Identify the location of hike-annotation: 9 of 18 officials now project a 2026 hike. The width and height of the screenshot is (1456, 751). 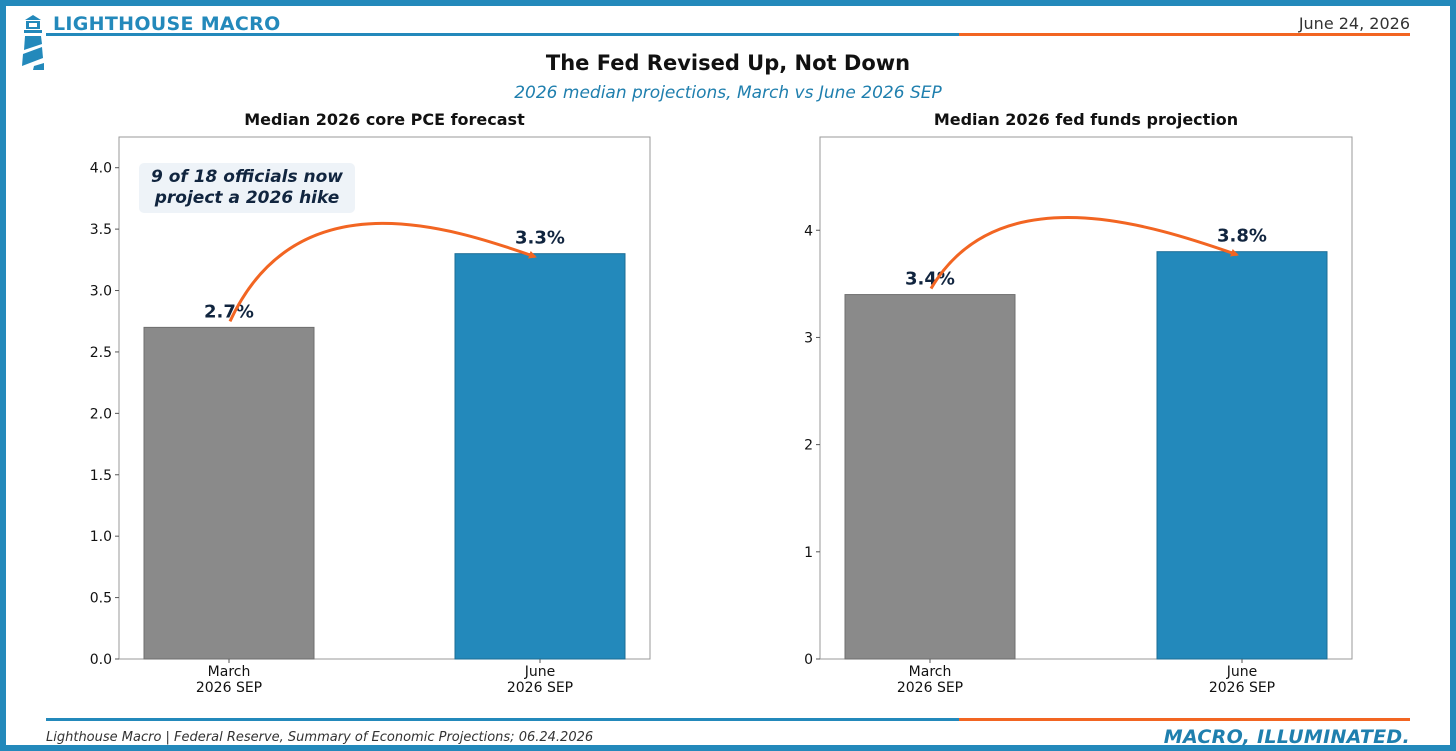
(247, 188).